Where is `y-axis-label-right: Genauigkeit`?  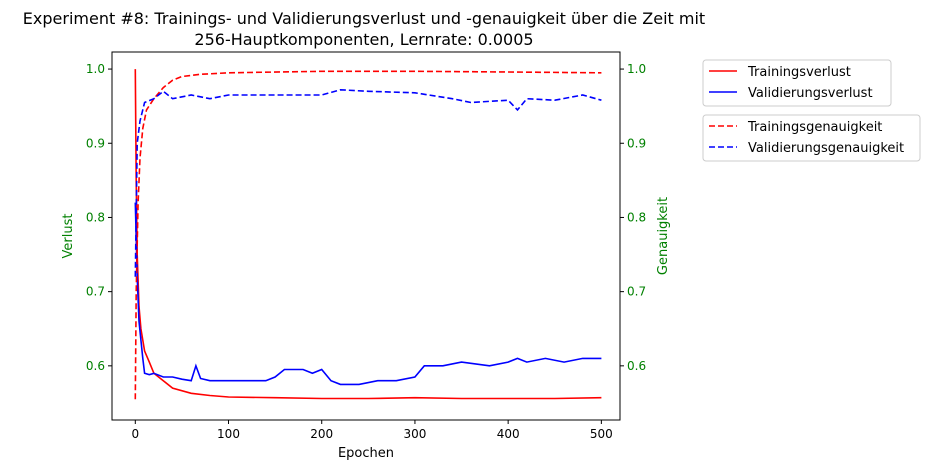 y-axis-label-right: Genauigkeit is located at coordinates (663, 236).